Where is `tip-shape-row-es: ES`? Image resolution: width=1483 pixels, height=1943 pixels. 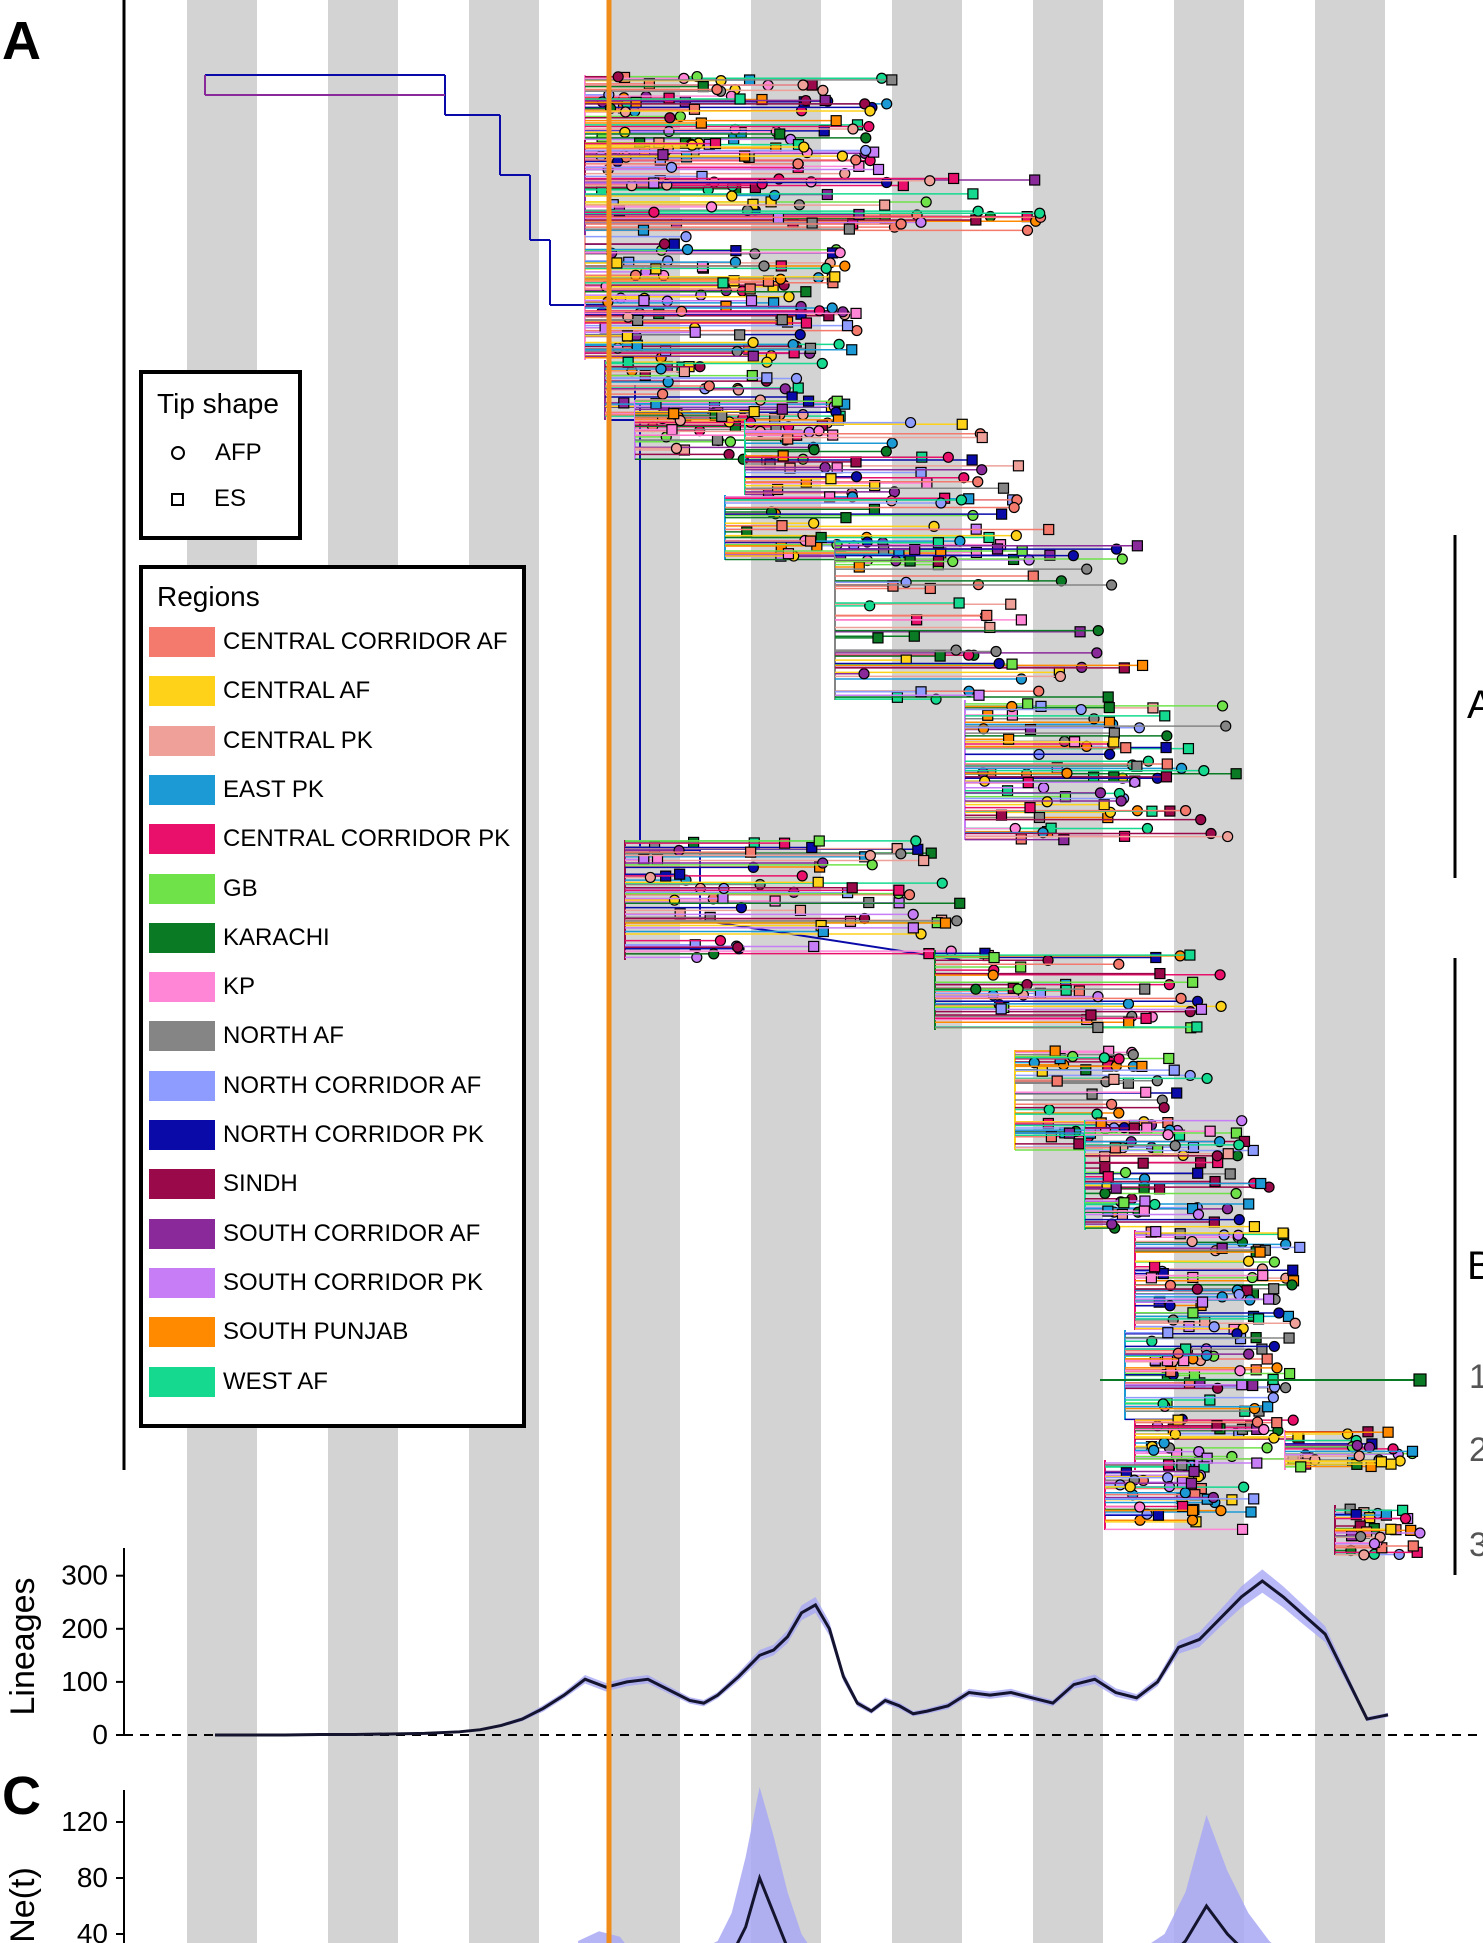 tip-shape-row-es: ES is located at coordinates (208, 499).